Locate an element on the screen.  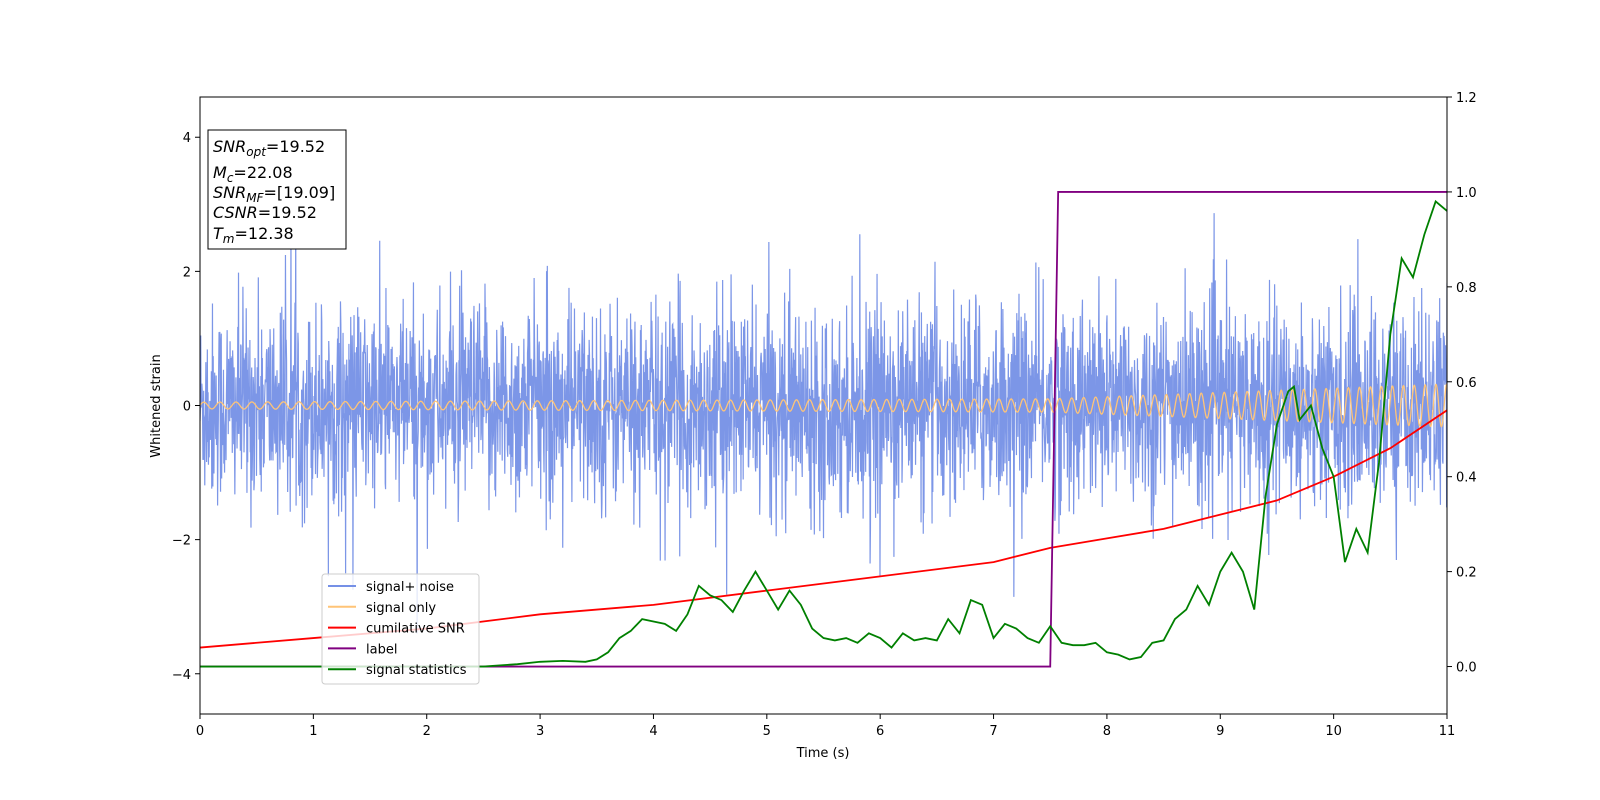
y-left-tick-label: −2 is located at coordinates (181, 541).